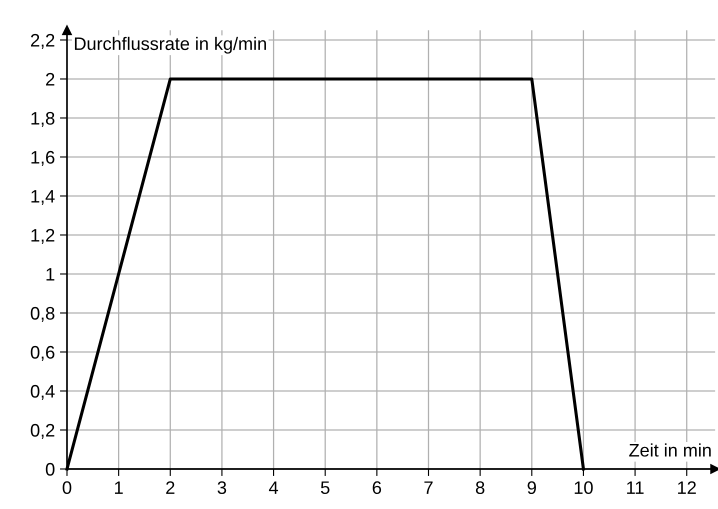 The width and height of the screenshot is (718, 509). Describe the element at coordinates (50, 469) in the screenshot. I see `y-tick-label: 0` at that location.